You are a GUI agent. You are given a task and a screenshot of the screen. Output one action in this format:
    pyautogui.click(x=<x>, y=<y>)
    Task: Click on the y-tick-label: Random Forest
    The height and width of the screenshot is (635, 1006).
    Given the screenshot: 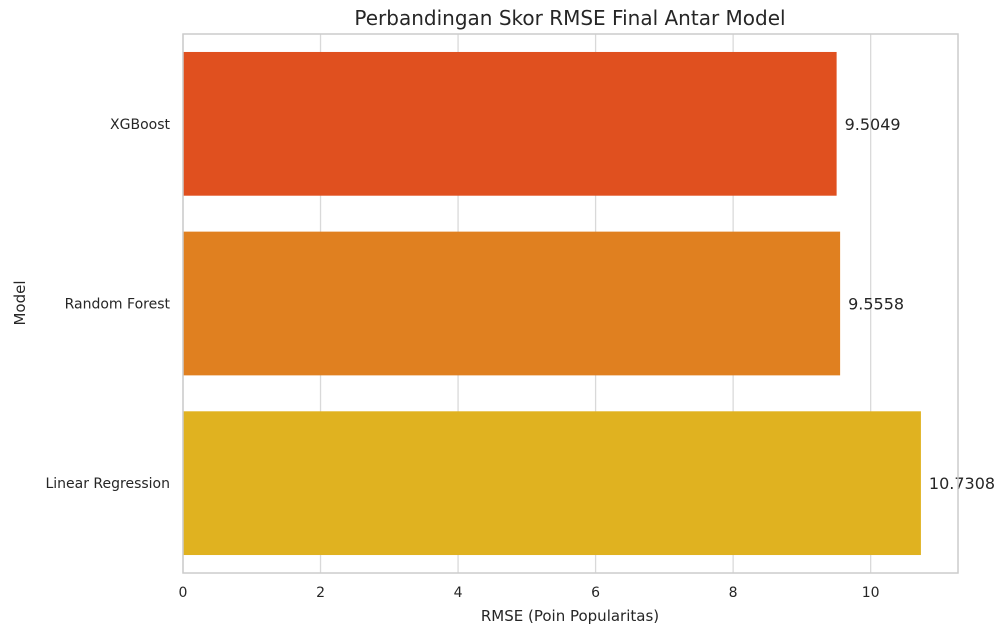 What is the action you would take?
    pyautogui.click(x=118, y=305)
    